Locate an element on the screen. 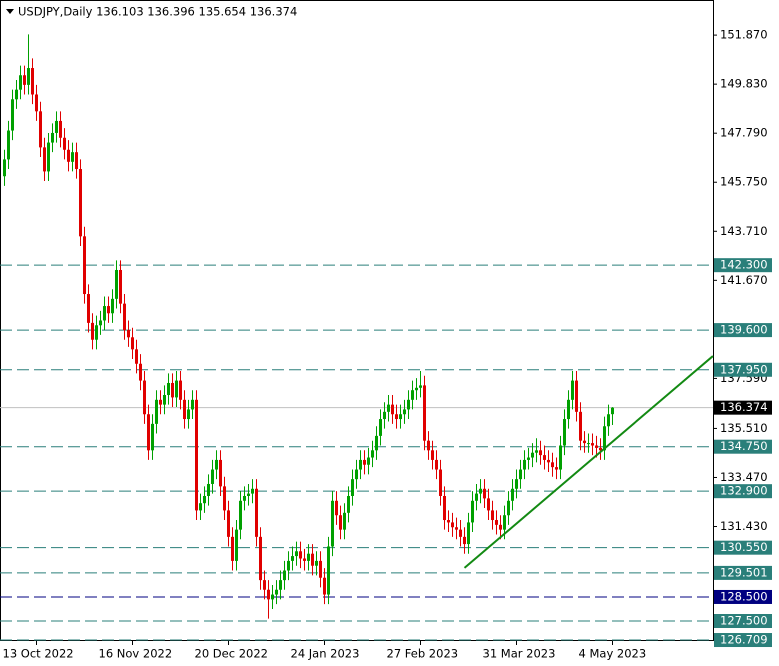  level-label: 127.500 is located at coordinates (744, 621).